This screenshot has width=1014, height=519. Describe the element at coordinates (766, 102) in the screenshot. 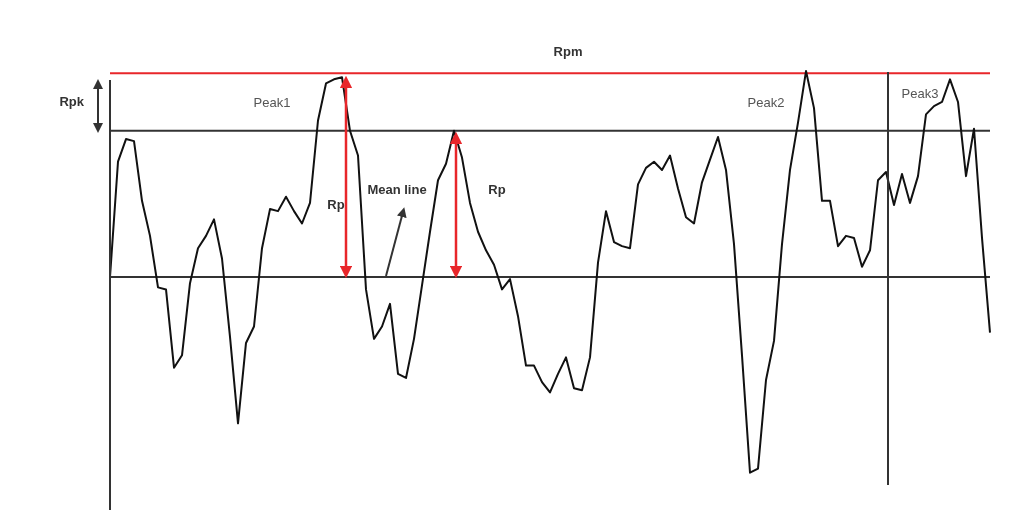

I see `annotation: Peak2` at that location.